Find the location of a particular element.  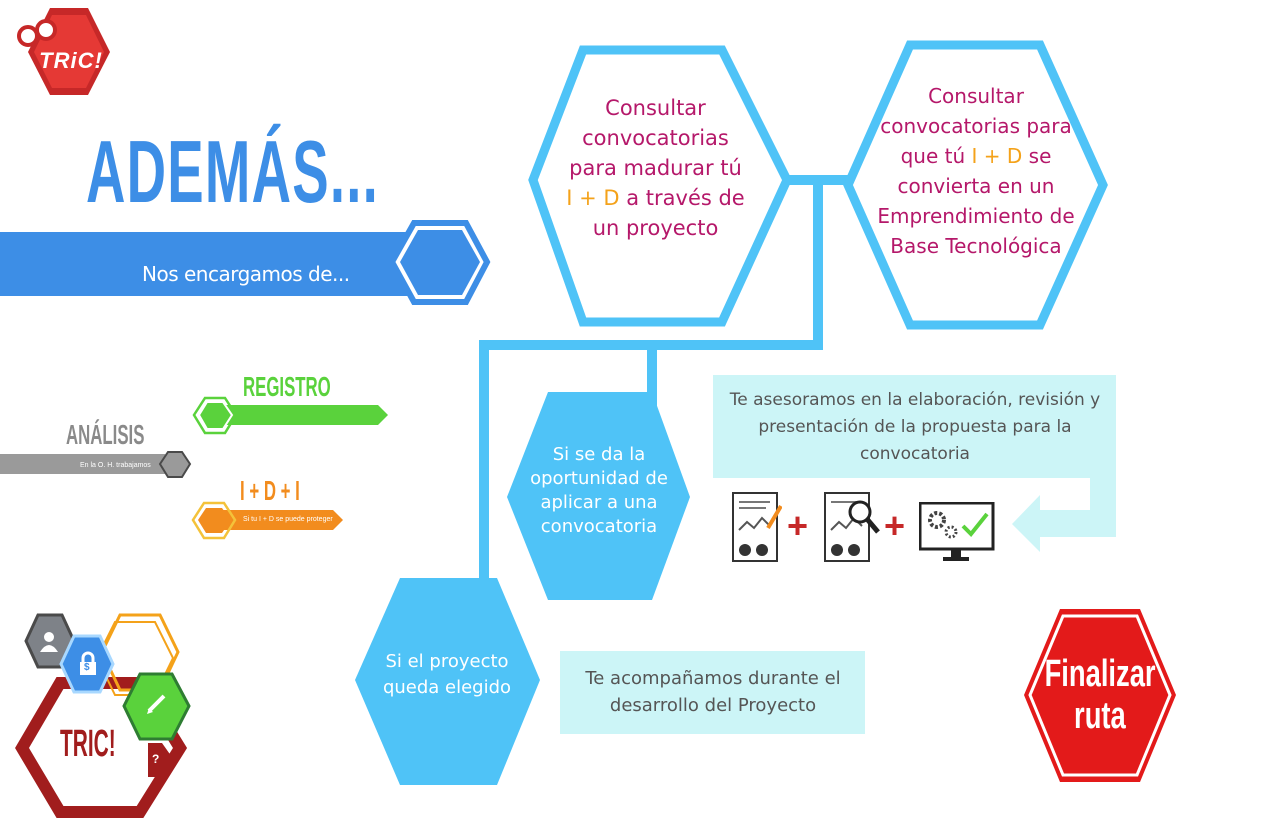

lock-icon is located at coordinates (88, 663).